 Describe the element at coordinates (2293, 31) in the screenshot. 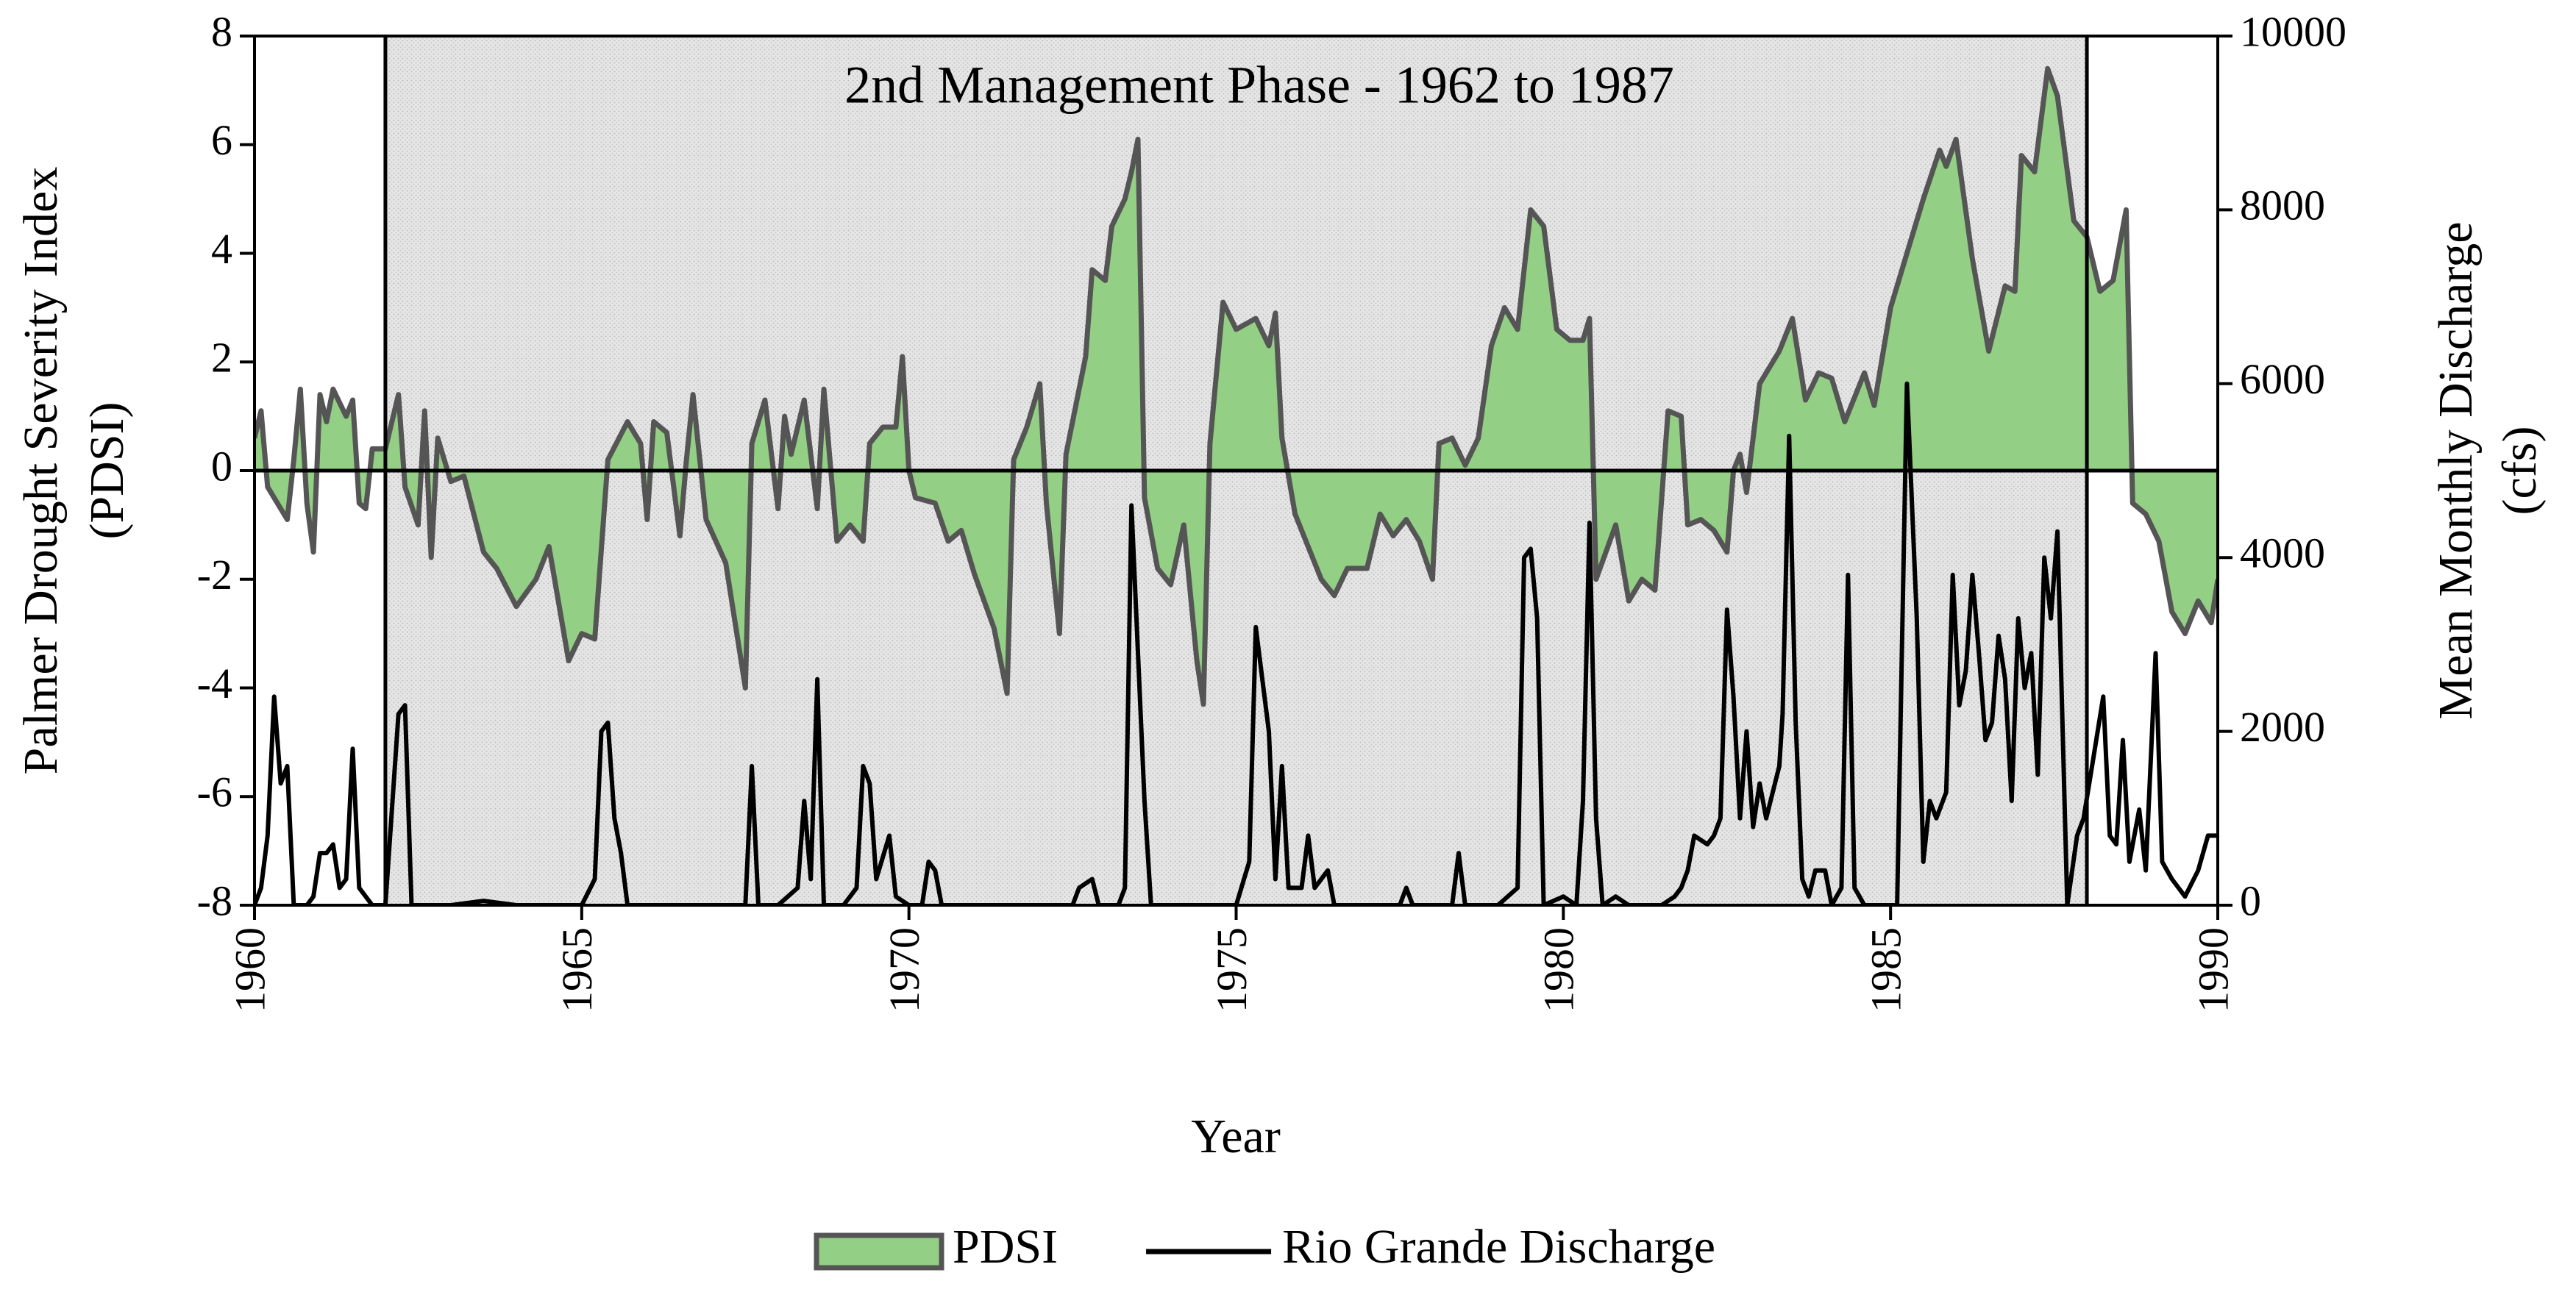

I see `y2-tick-label: 10000` at that location.